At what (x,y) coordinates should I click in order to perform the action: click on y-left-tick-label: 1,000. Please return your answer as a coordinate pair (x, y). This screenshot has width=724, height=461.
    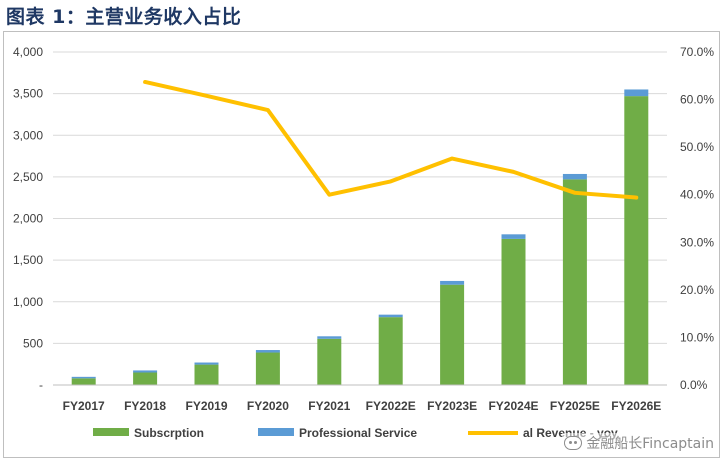
    Looking at the image, I should click on (28, 302).